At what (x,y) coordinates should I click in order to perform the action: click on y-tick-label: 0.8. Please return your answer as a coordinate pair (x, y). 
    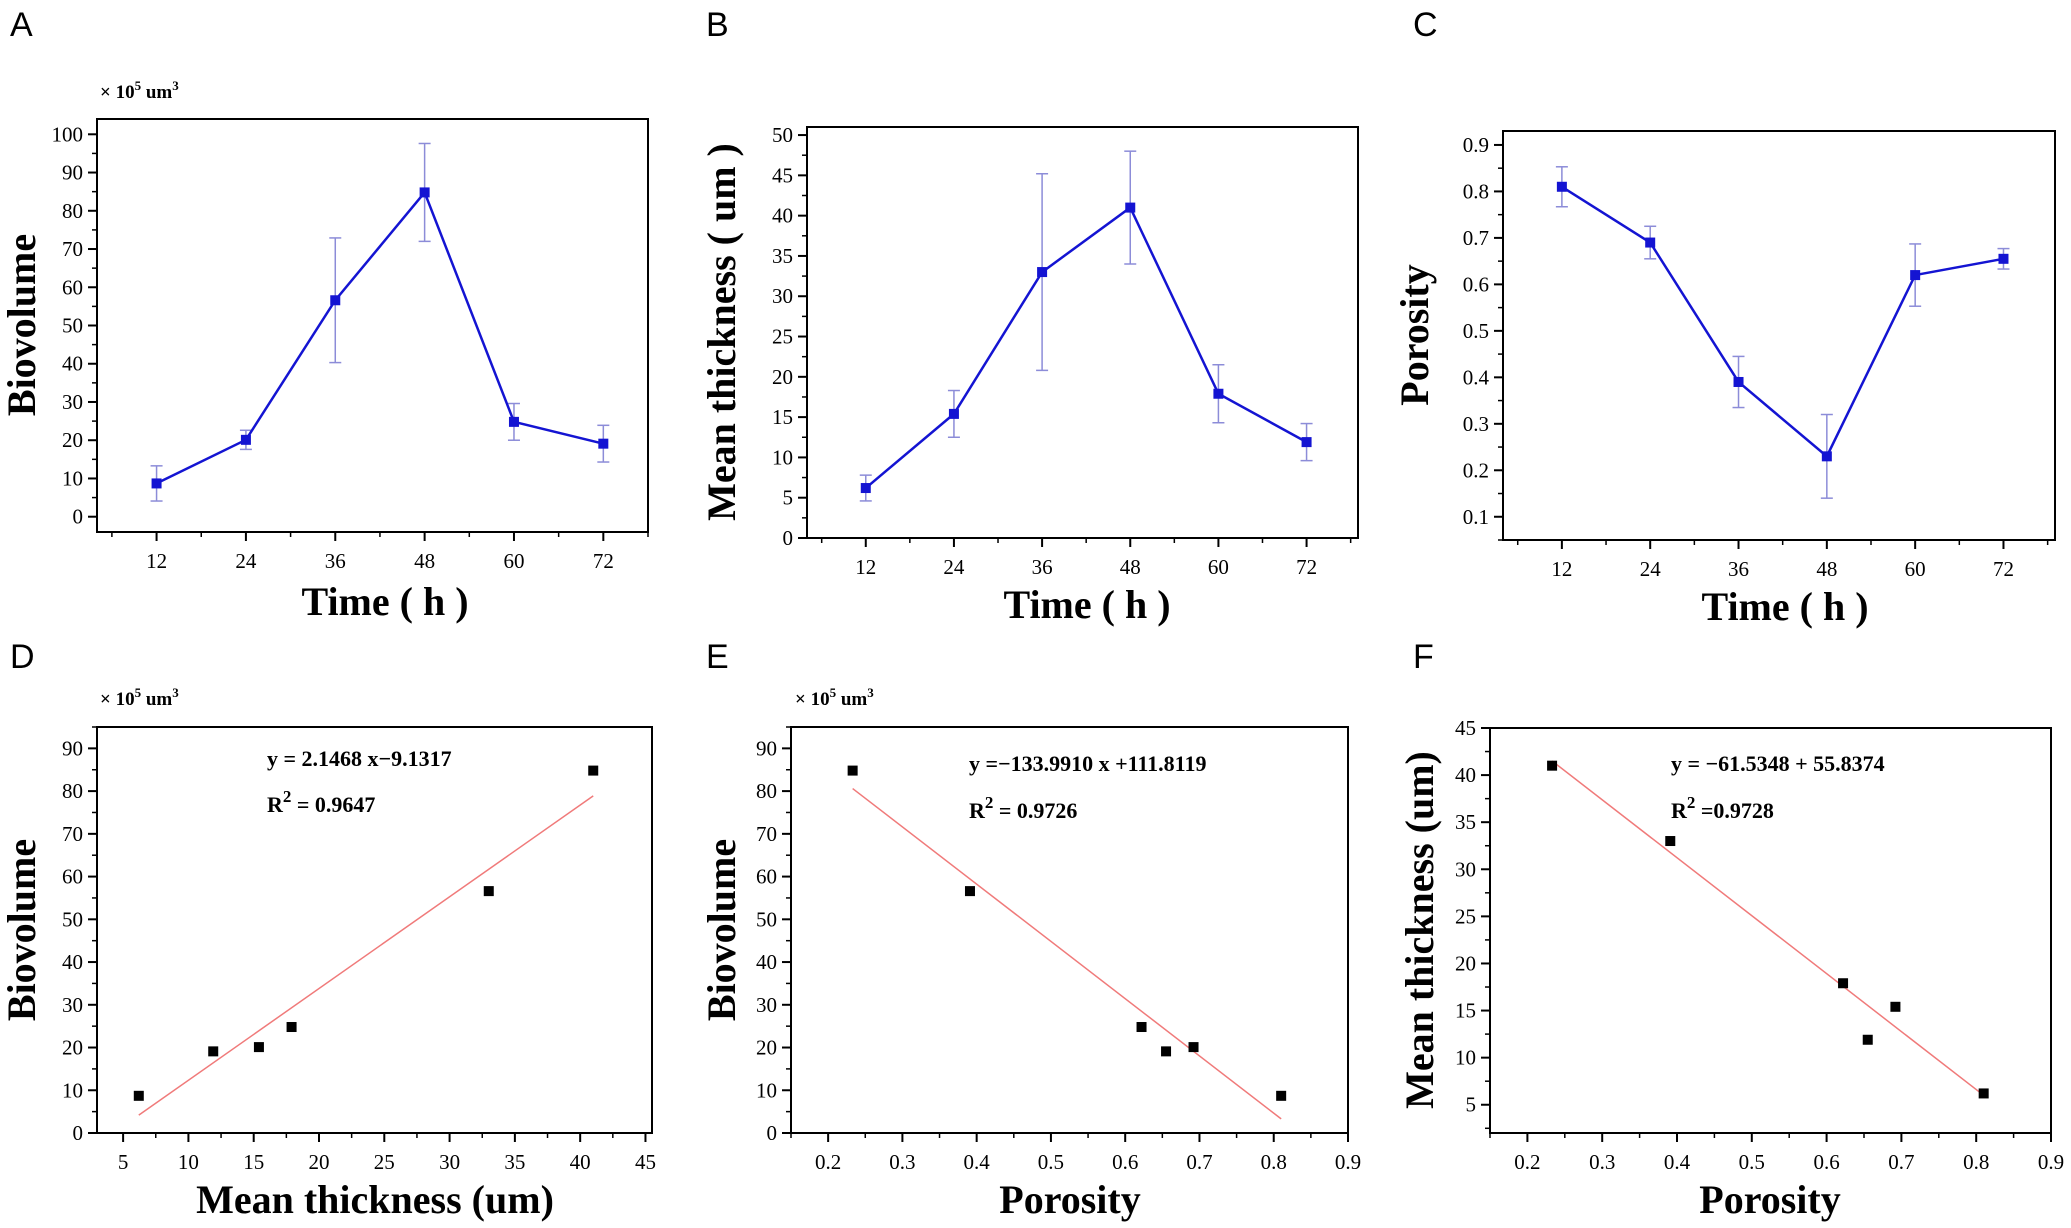
    Looking at the image, I should click on (1476, 191).